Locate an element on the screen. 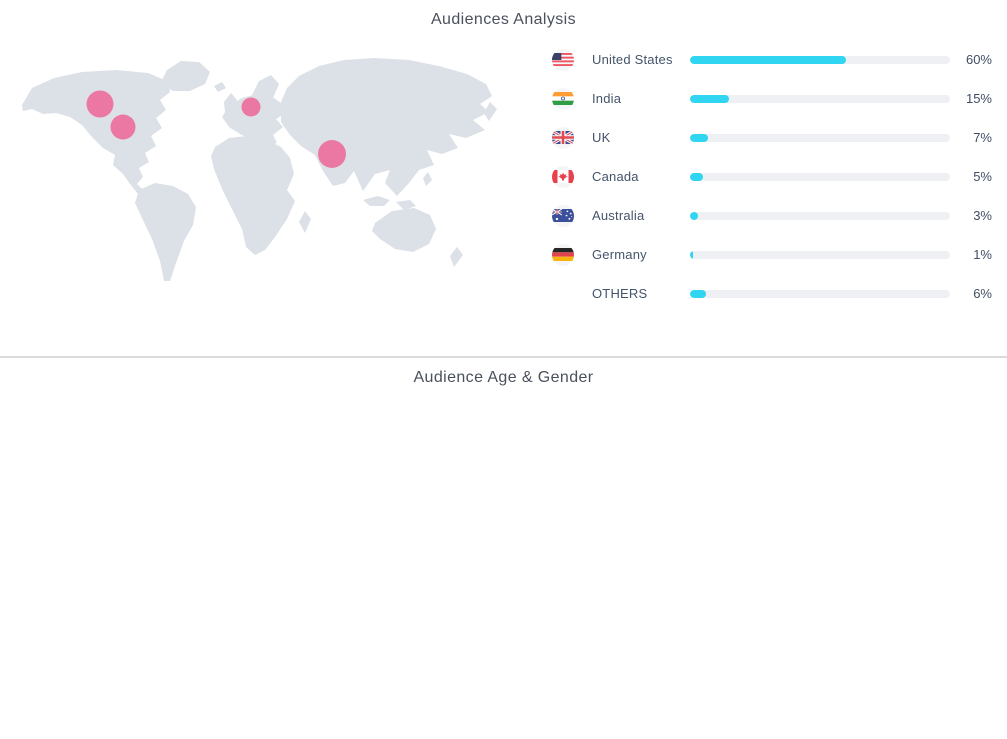 The height and width of the screenshot is (739, 1007). country-row: India 15% is located at coordinates (775, 98).